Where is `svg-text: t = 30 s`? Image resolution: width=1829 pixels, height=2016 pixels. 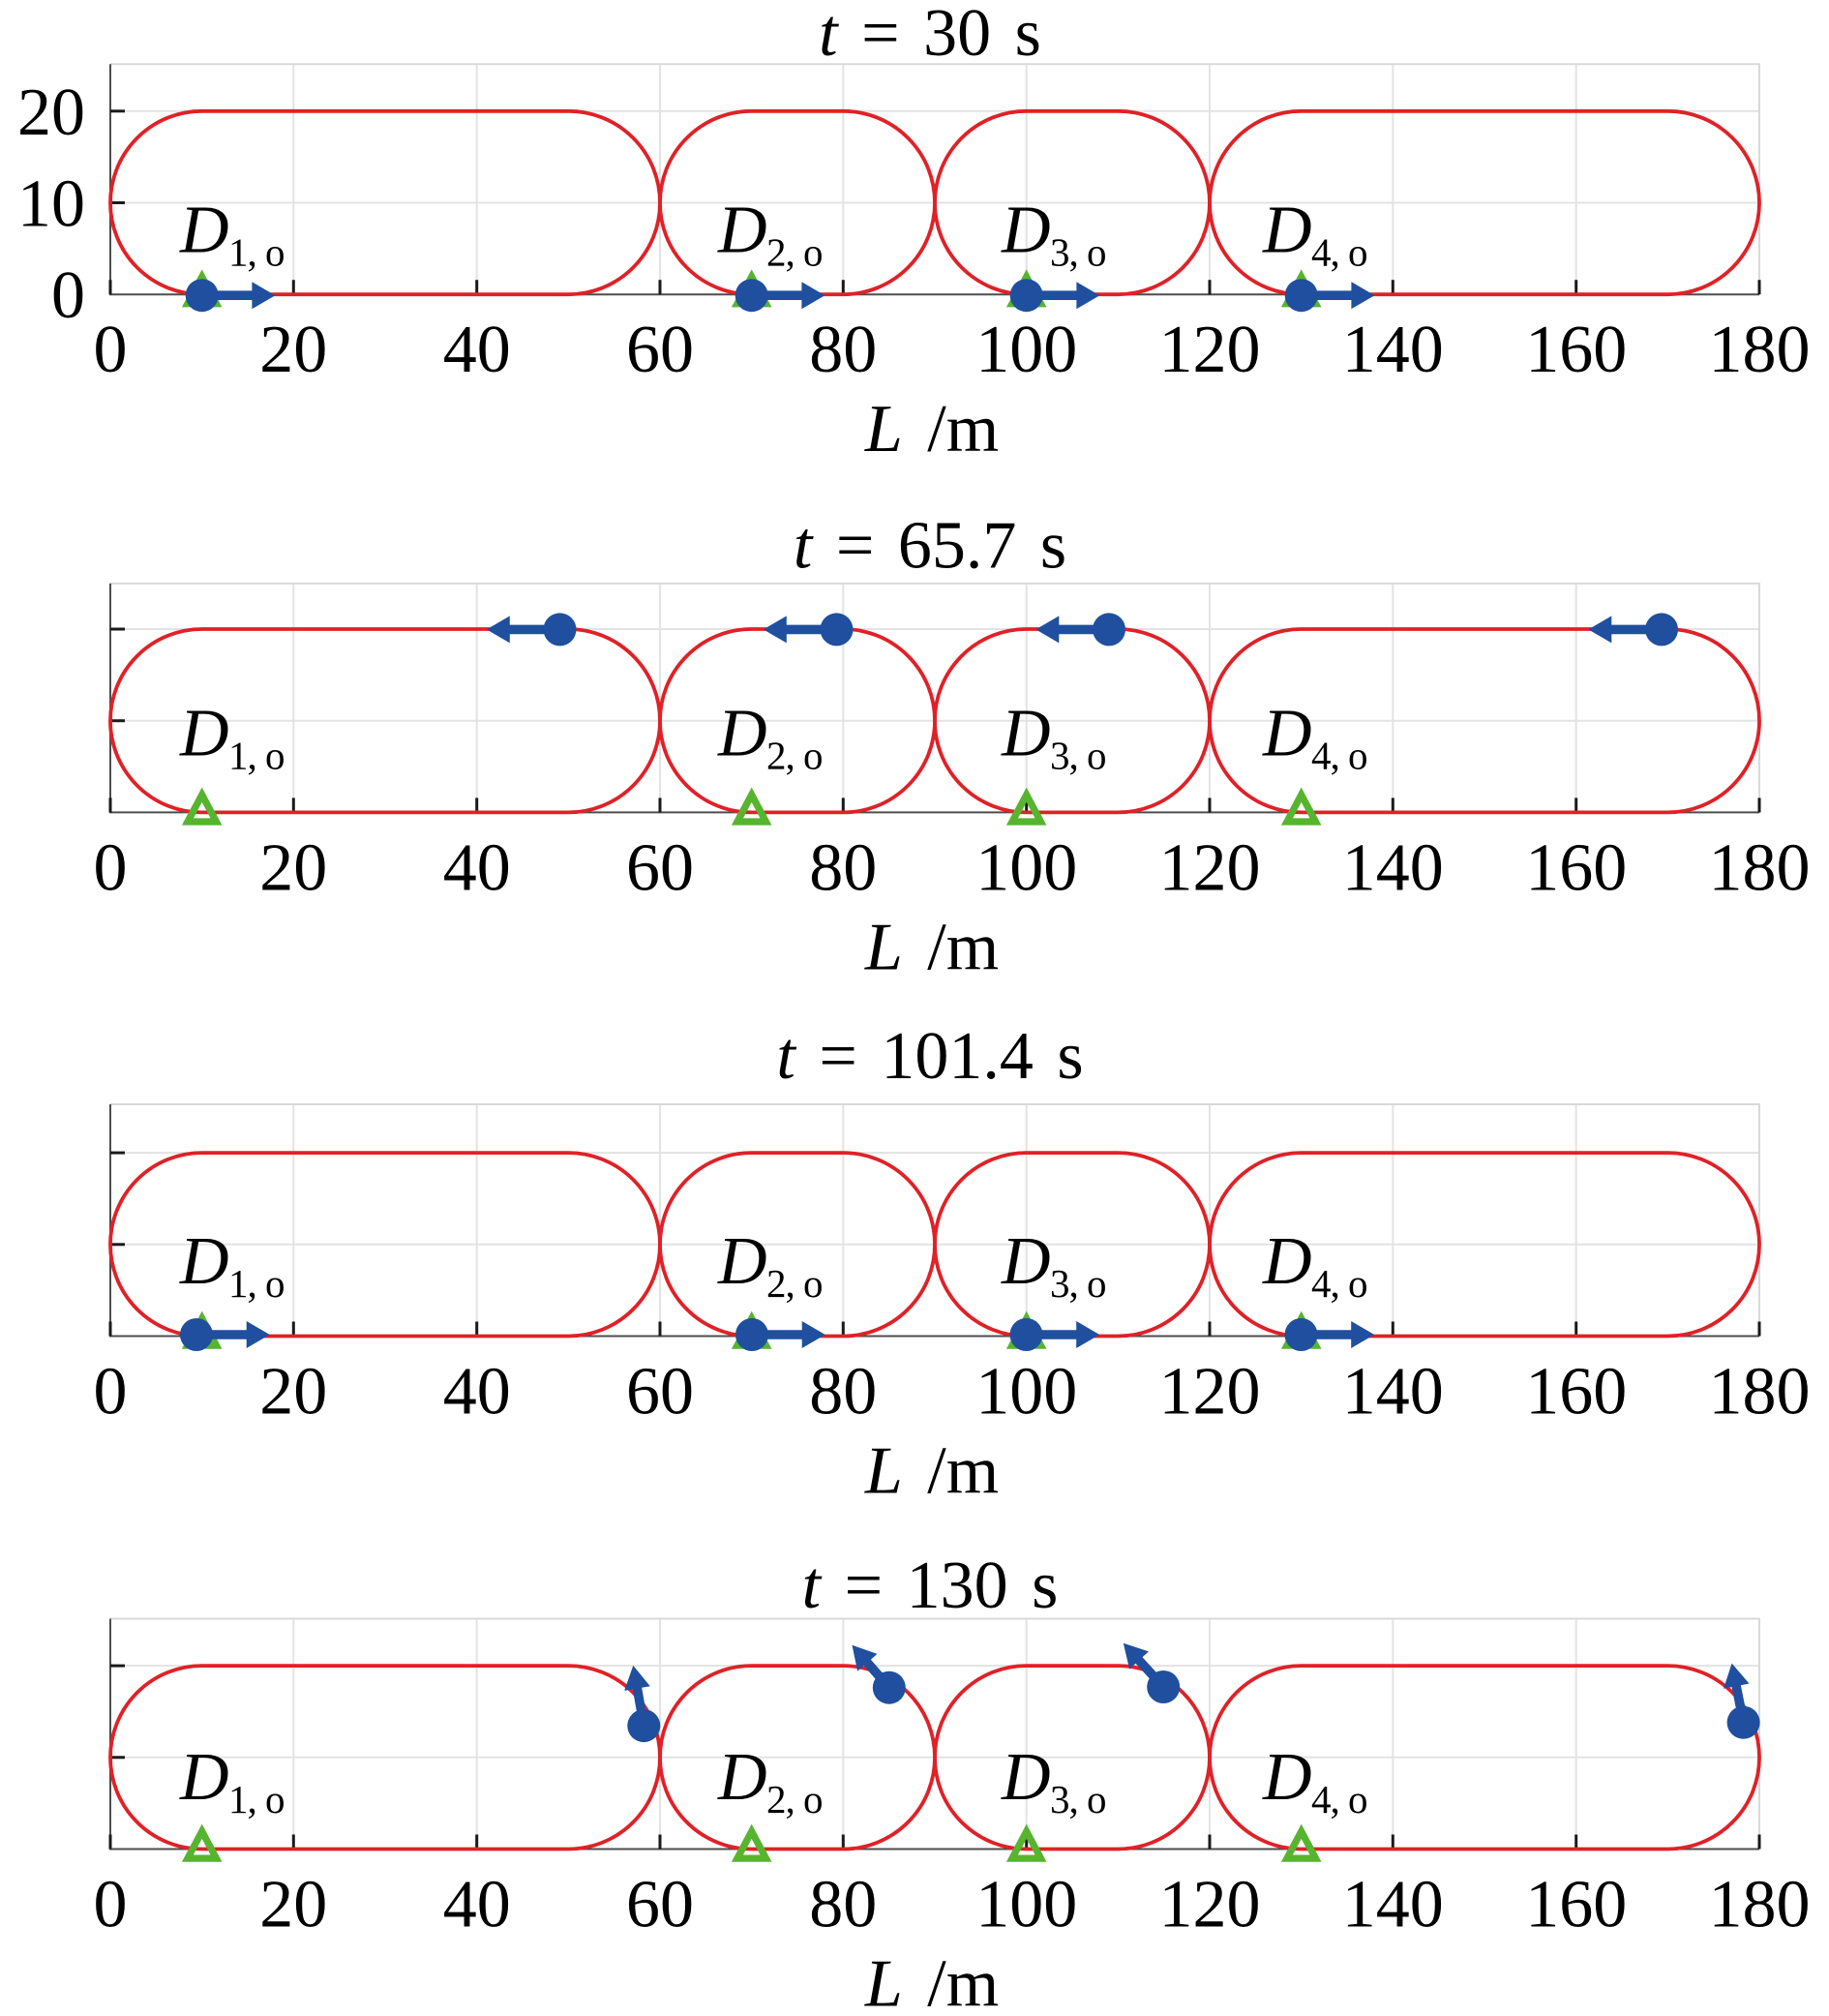 svg-text: t = 30 s is located at coordinates (930, 35).